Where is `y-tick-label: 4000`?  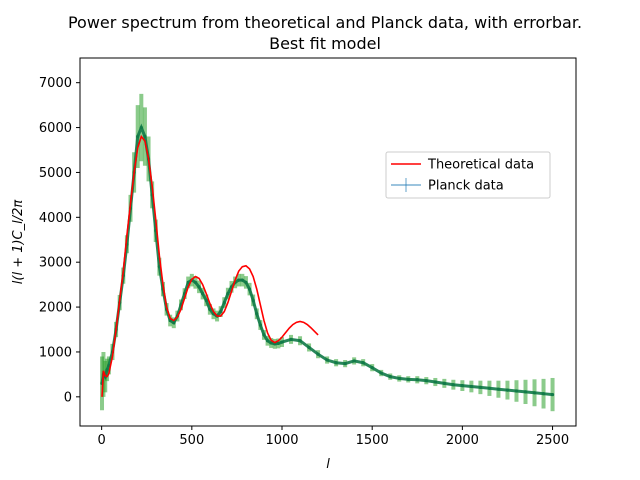
y-tick-label: 4000 is located at coordinates (55, 218).